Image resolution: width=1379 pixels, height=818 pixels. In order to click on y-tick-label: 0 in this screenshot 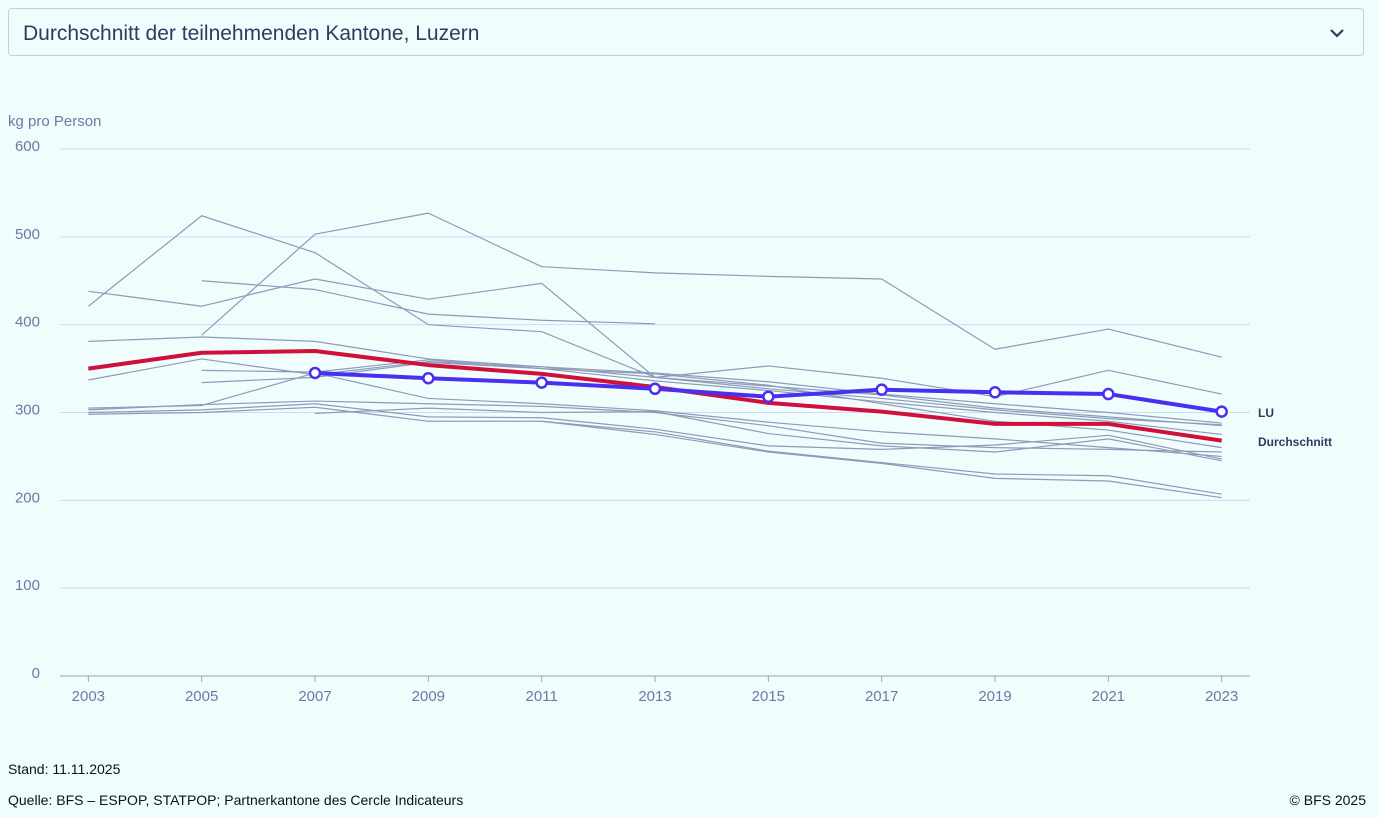, I will do `click(36, 673)`.